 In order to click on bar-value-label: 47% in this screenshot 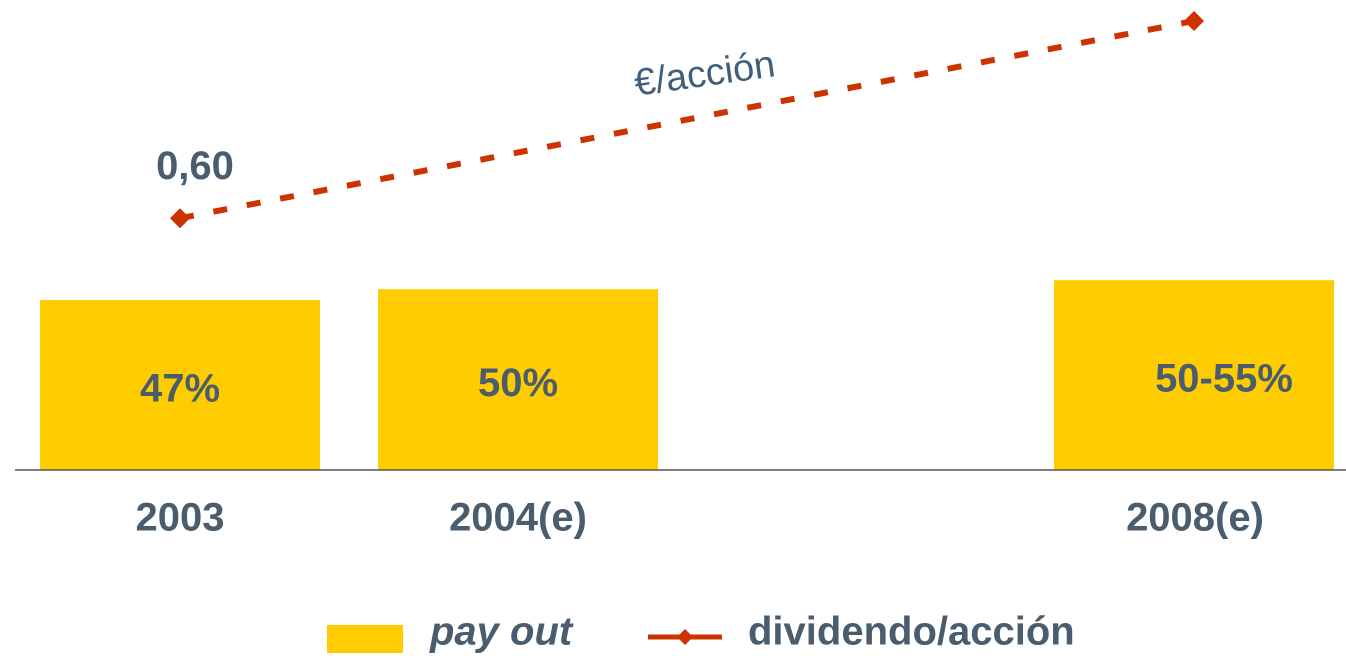, I will do `click(180, 389)`.